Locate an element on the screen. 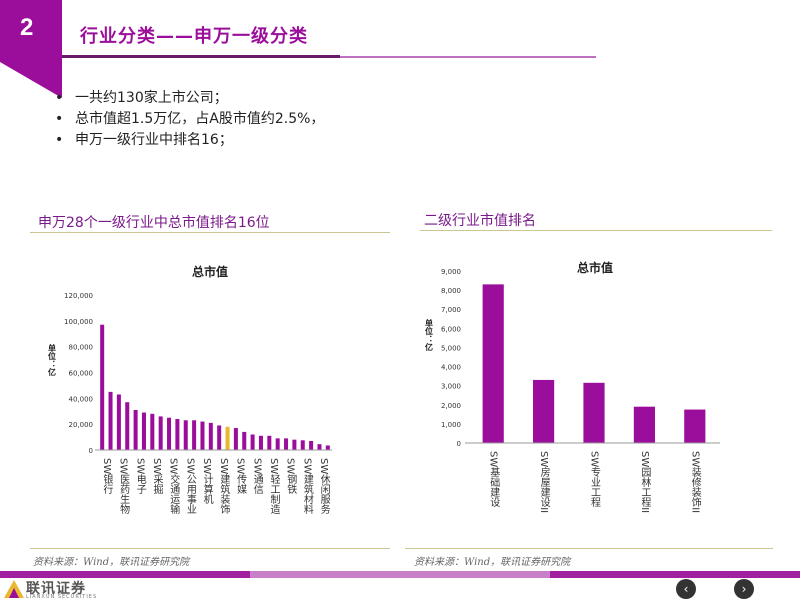  left-section-title: 申万28个一级行业中总市值排名16位 is located at coordinates (154, 223).